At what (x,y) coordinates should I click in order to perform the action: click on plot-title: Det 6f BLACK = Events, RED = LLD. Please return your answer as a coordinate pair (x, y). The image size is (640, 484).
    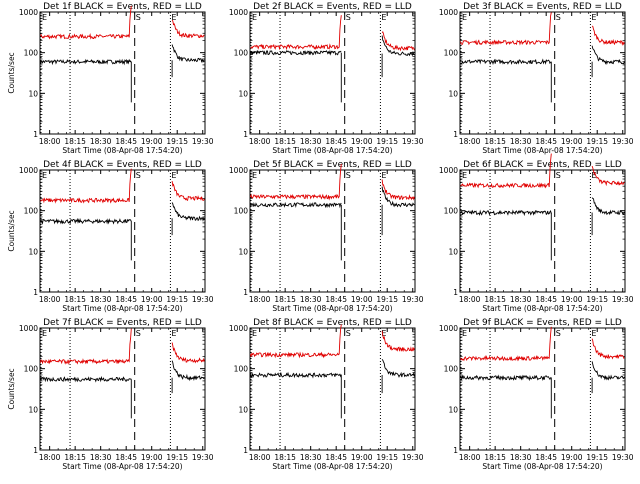
    Looking at the image, I should click on (542, 165).